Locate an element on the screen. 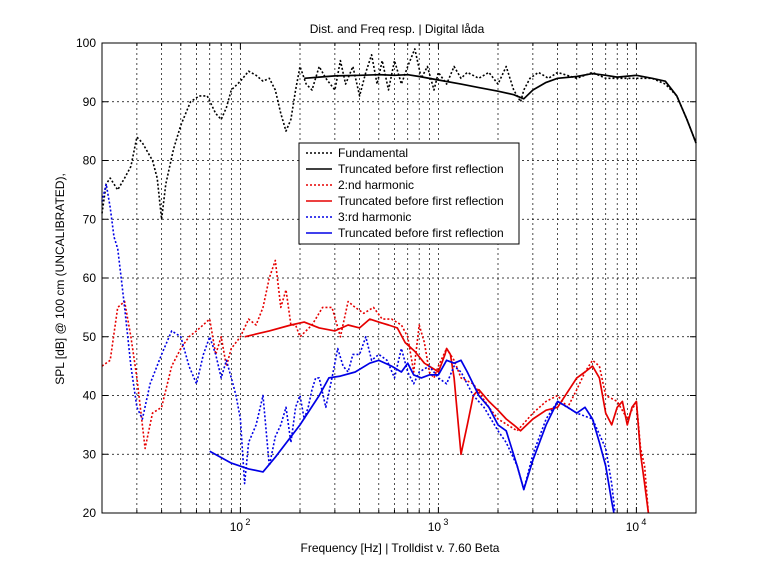  y-tick-label: 100 is located at coordinates (86, 43).